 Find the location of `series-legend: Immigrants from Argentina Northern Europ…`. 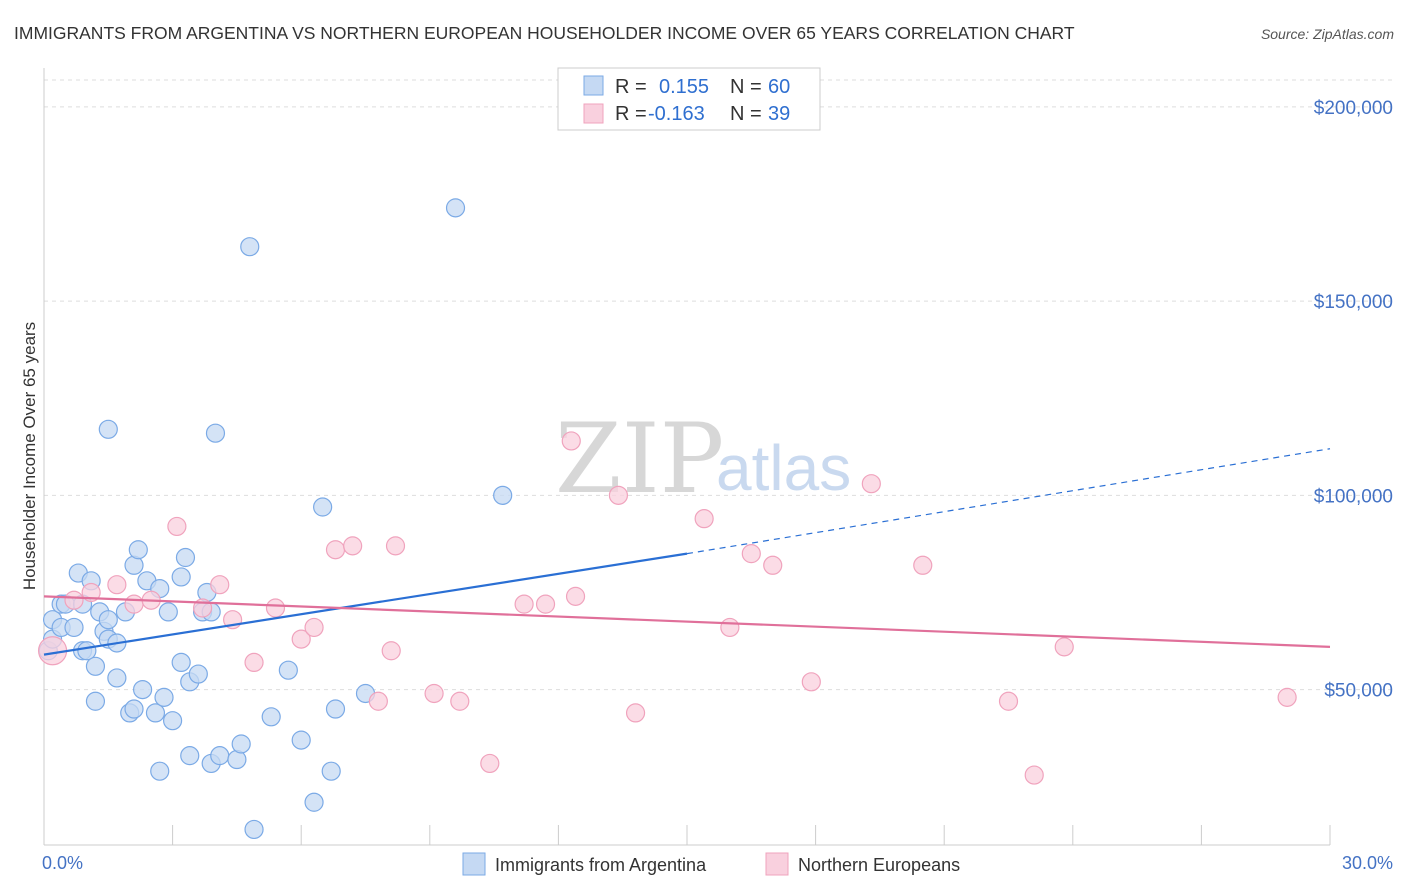

series-legend: Immigrants from Argentina Northern Europ… is located at coordinates (711, 864).